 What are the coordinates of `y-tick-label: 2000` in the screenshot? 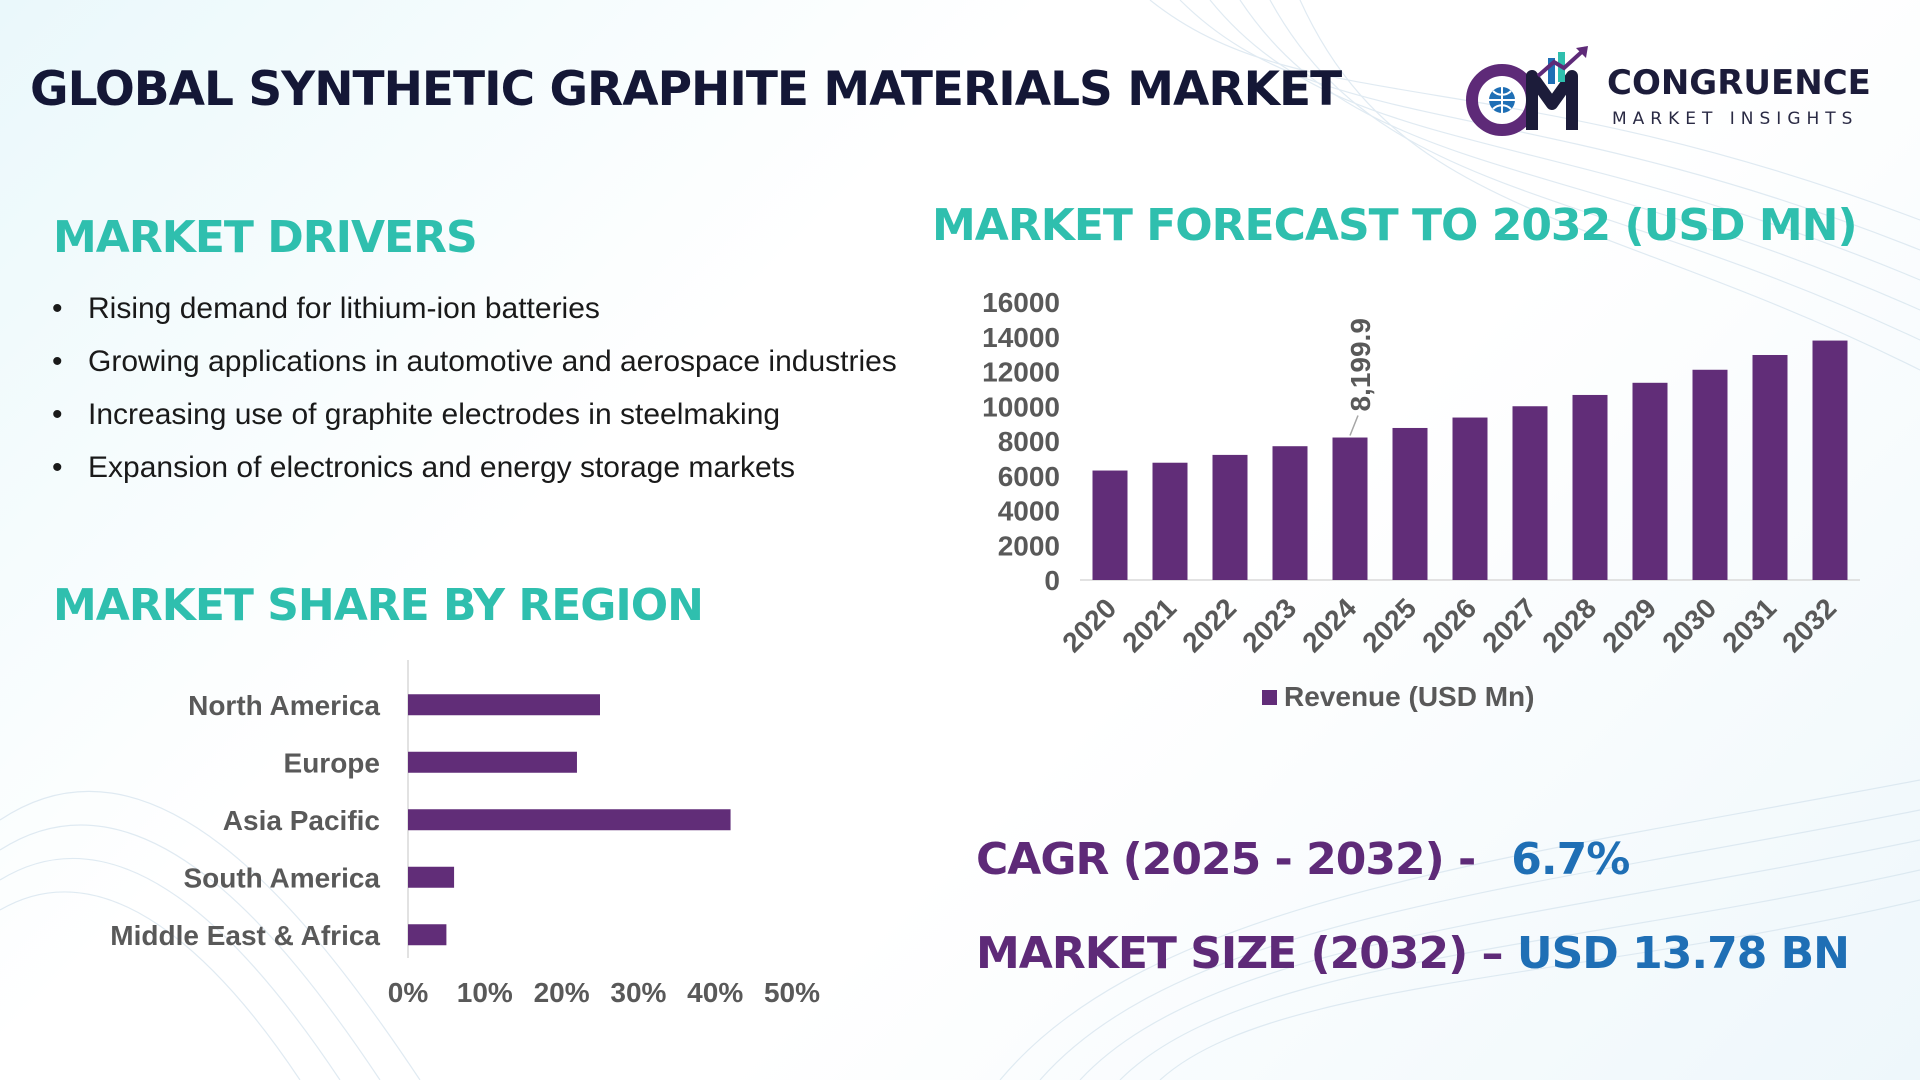 It's located at (1029, 545).